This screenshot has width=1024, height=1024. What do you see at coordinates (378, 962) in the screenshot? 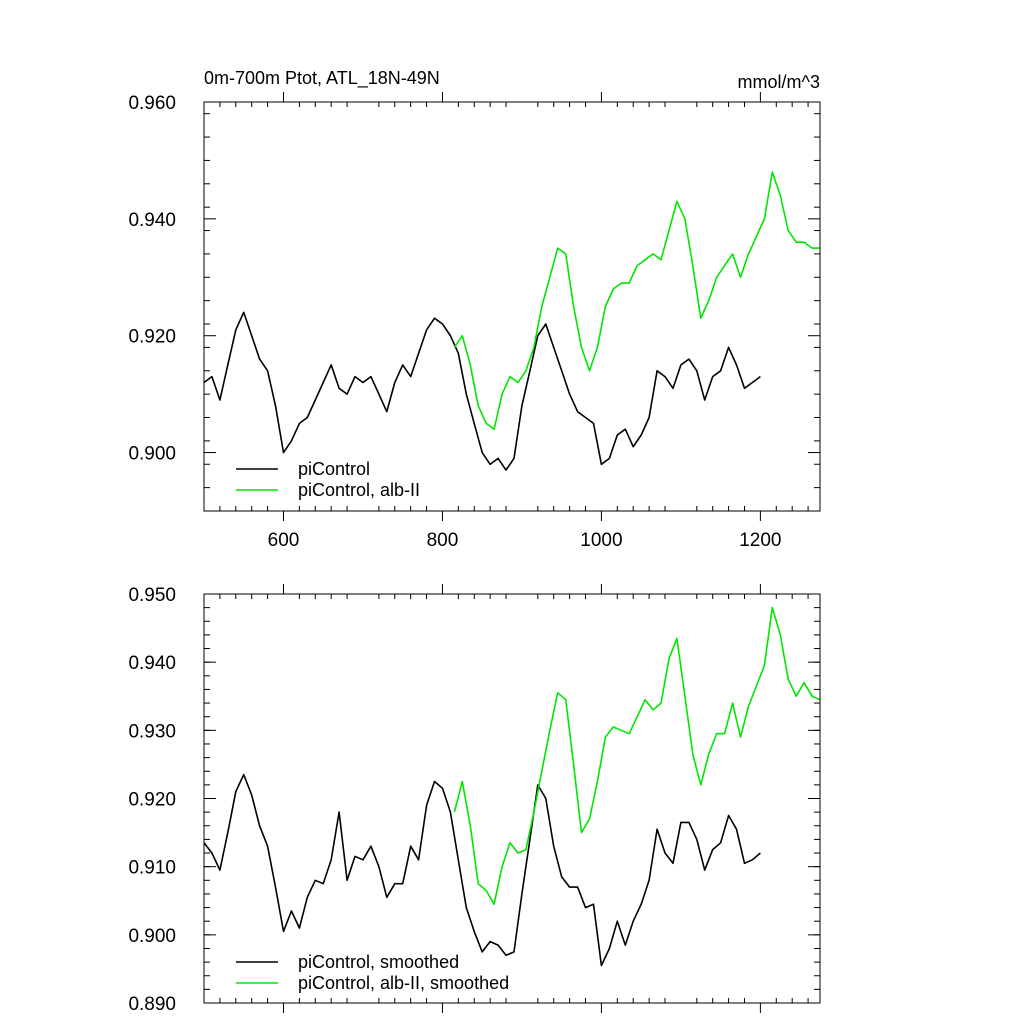
I see `legend-label-picontrol-smoothed: piControl, smoothed` at bounding box center [378, 962].